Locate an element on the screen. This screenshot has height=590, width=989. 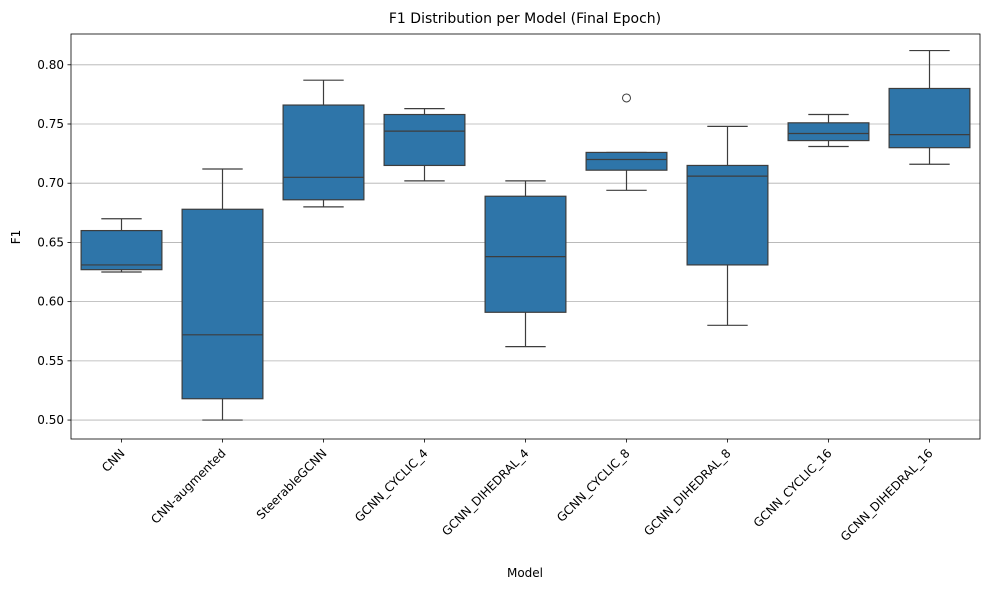
y-tick-label: 0.50 is located at coordinates (50, 420).